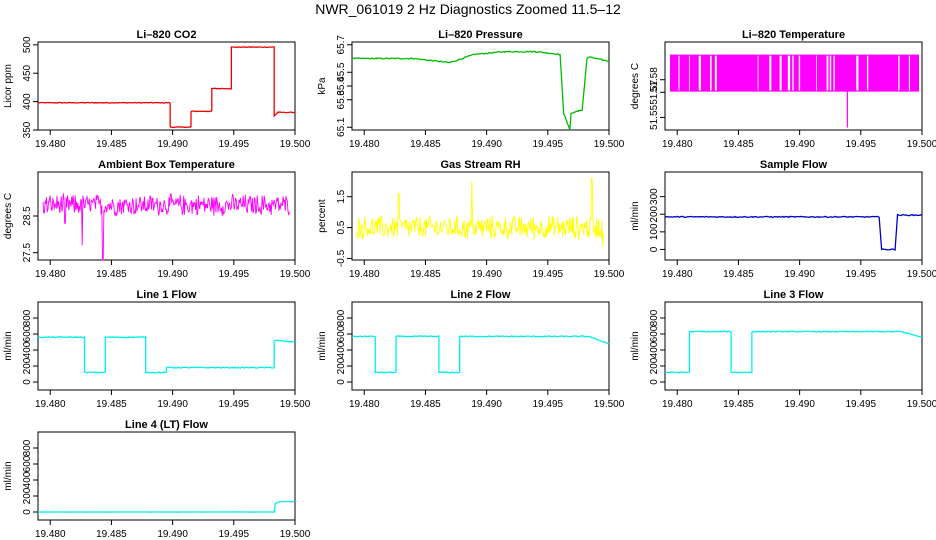 The width and height of the screenshot is (936, 540). What do you see at coordinates (794, 165) in the screenshot?
I see `chart-title: Sample Flow` at bounding box center [794, 165].